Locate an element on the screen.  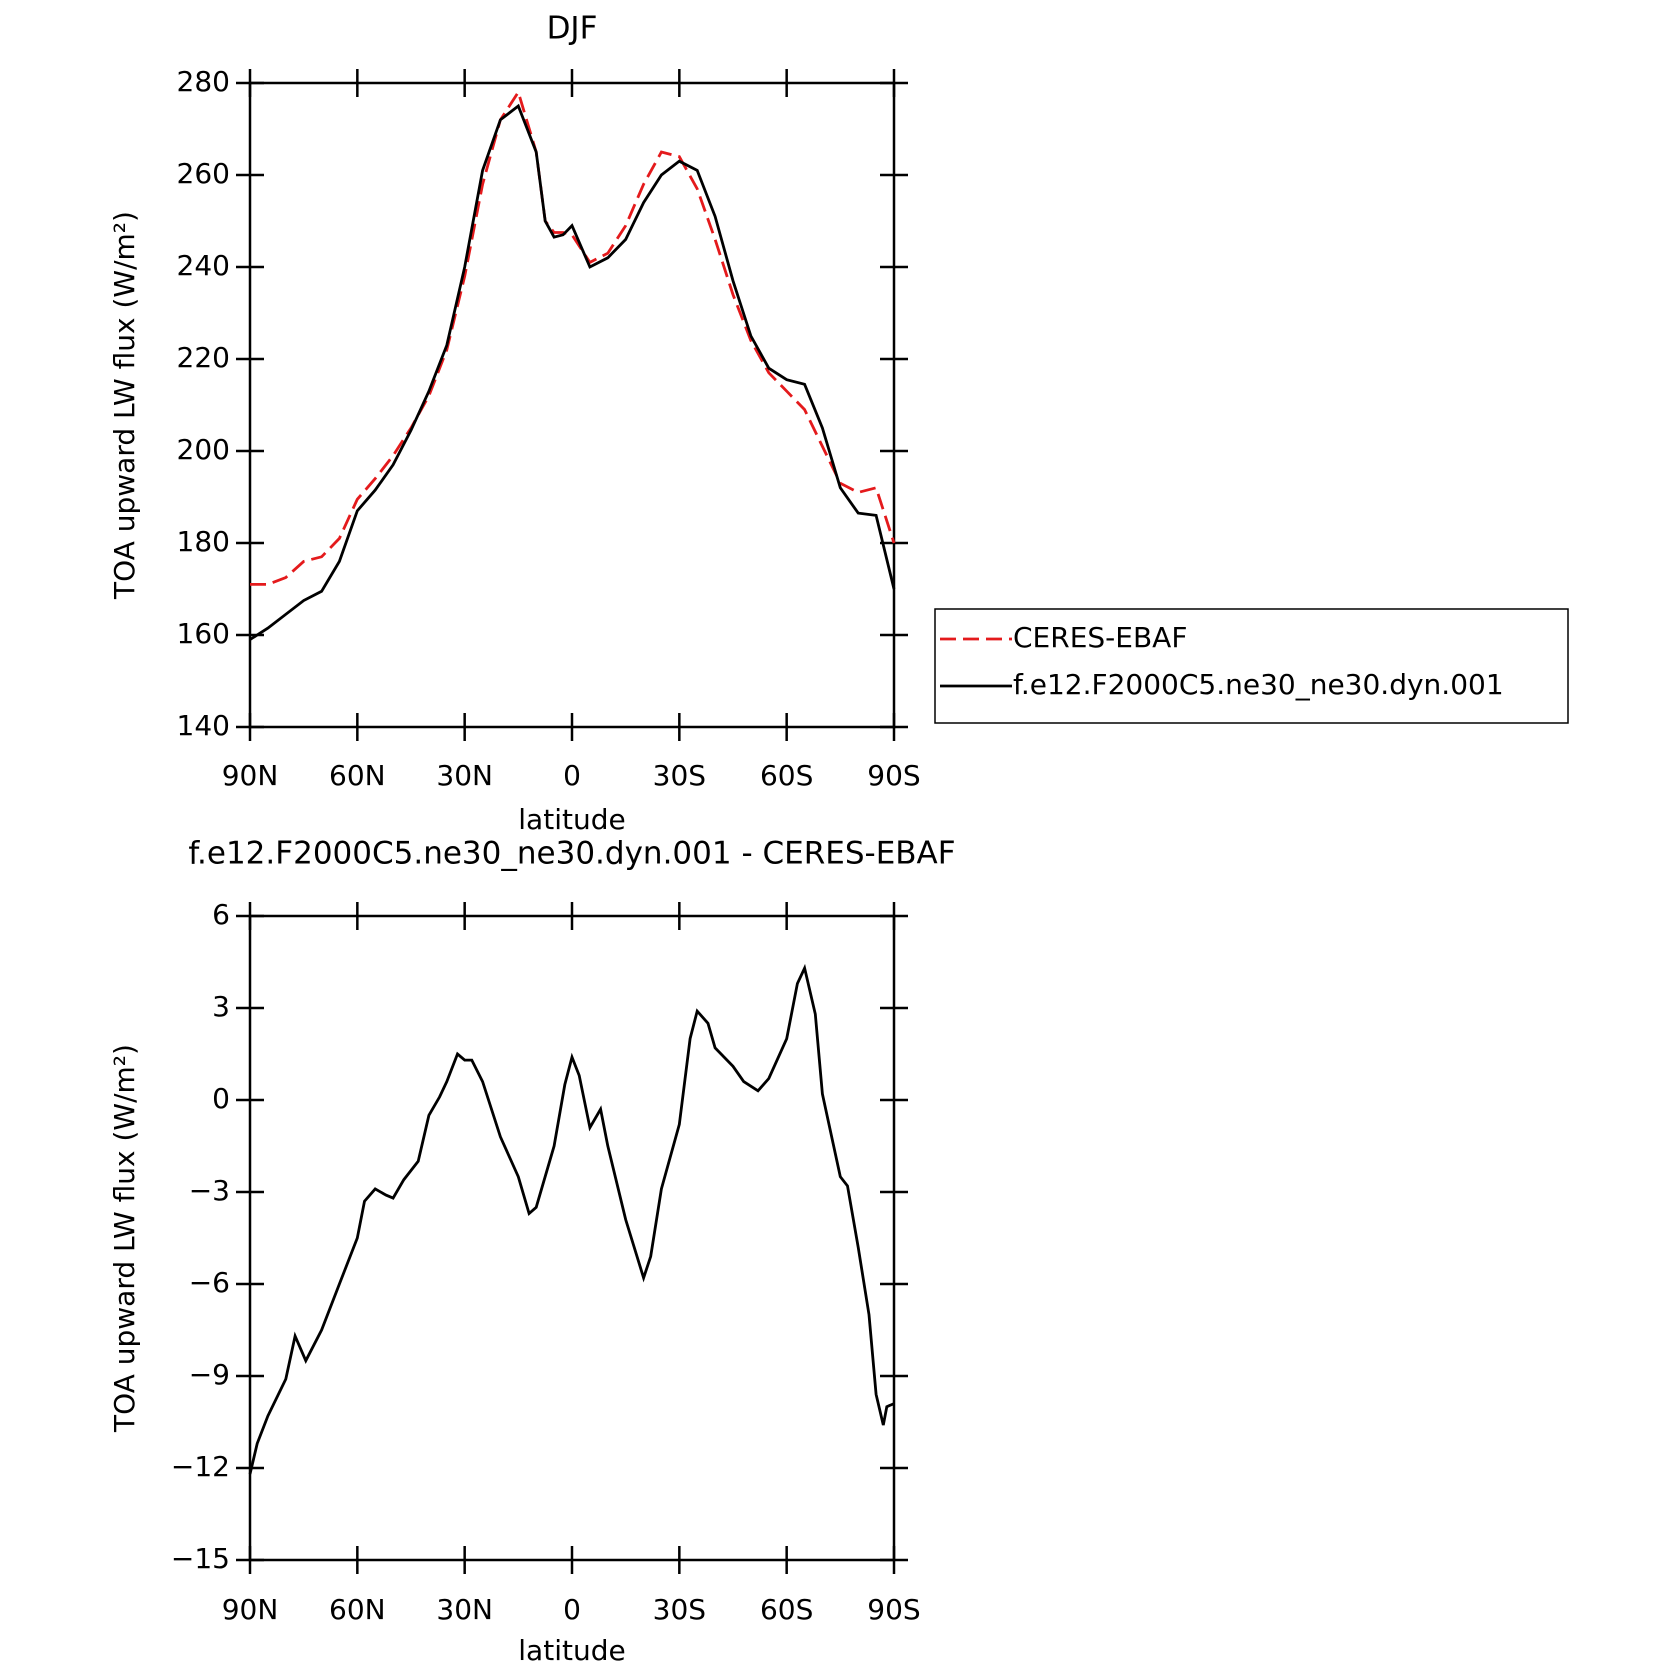
y-tick-label: 0 is located at coordinates (221, 1098).